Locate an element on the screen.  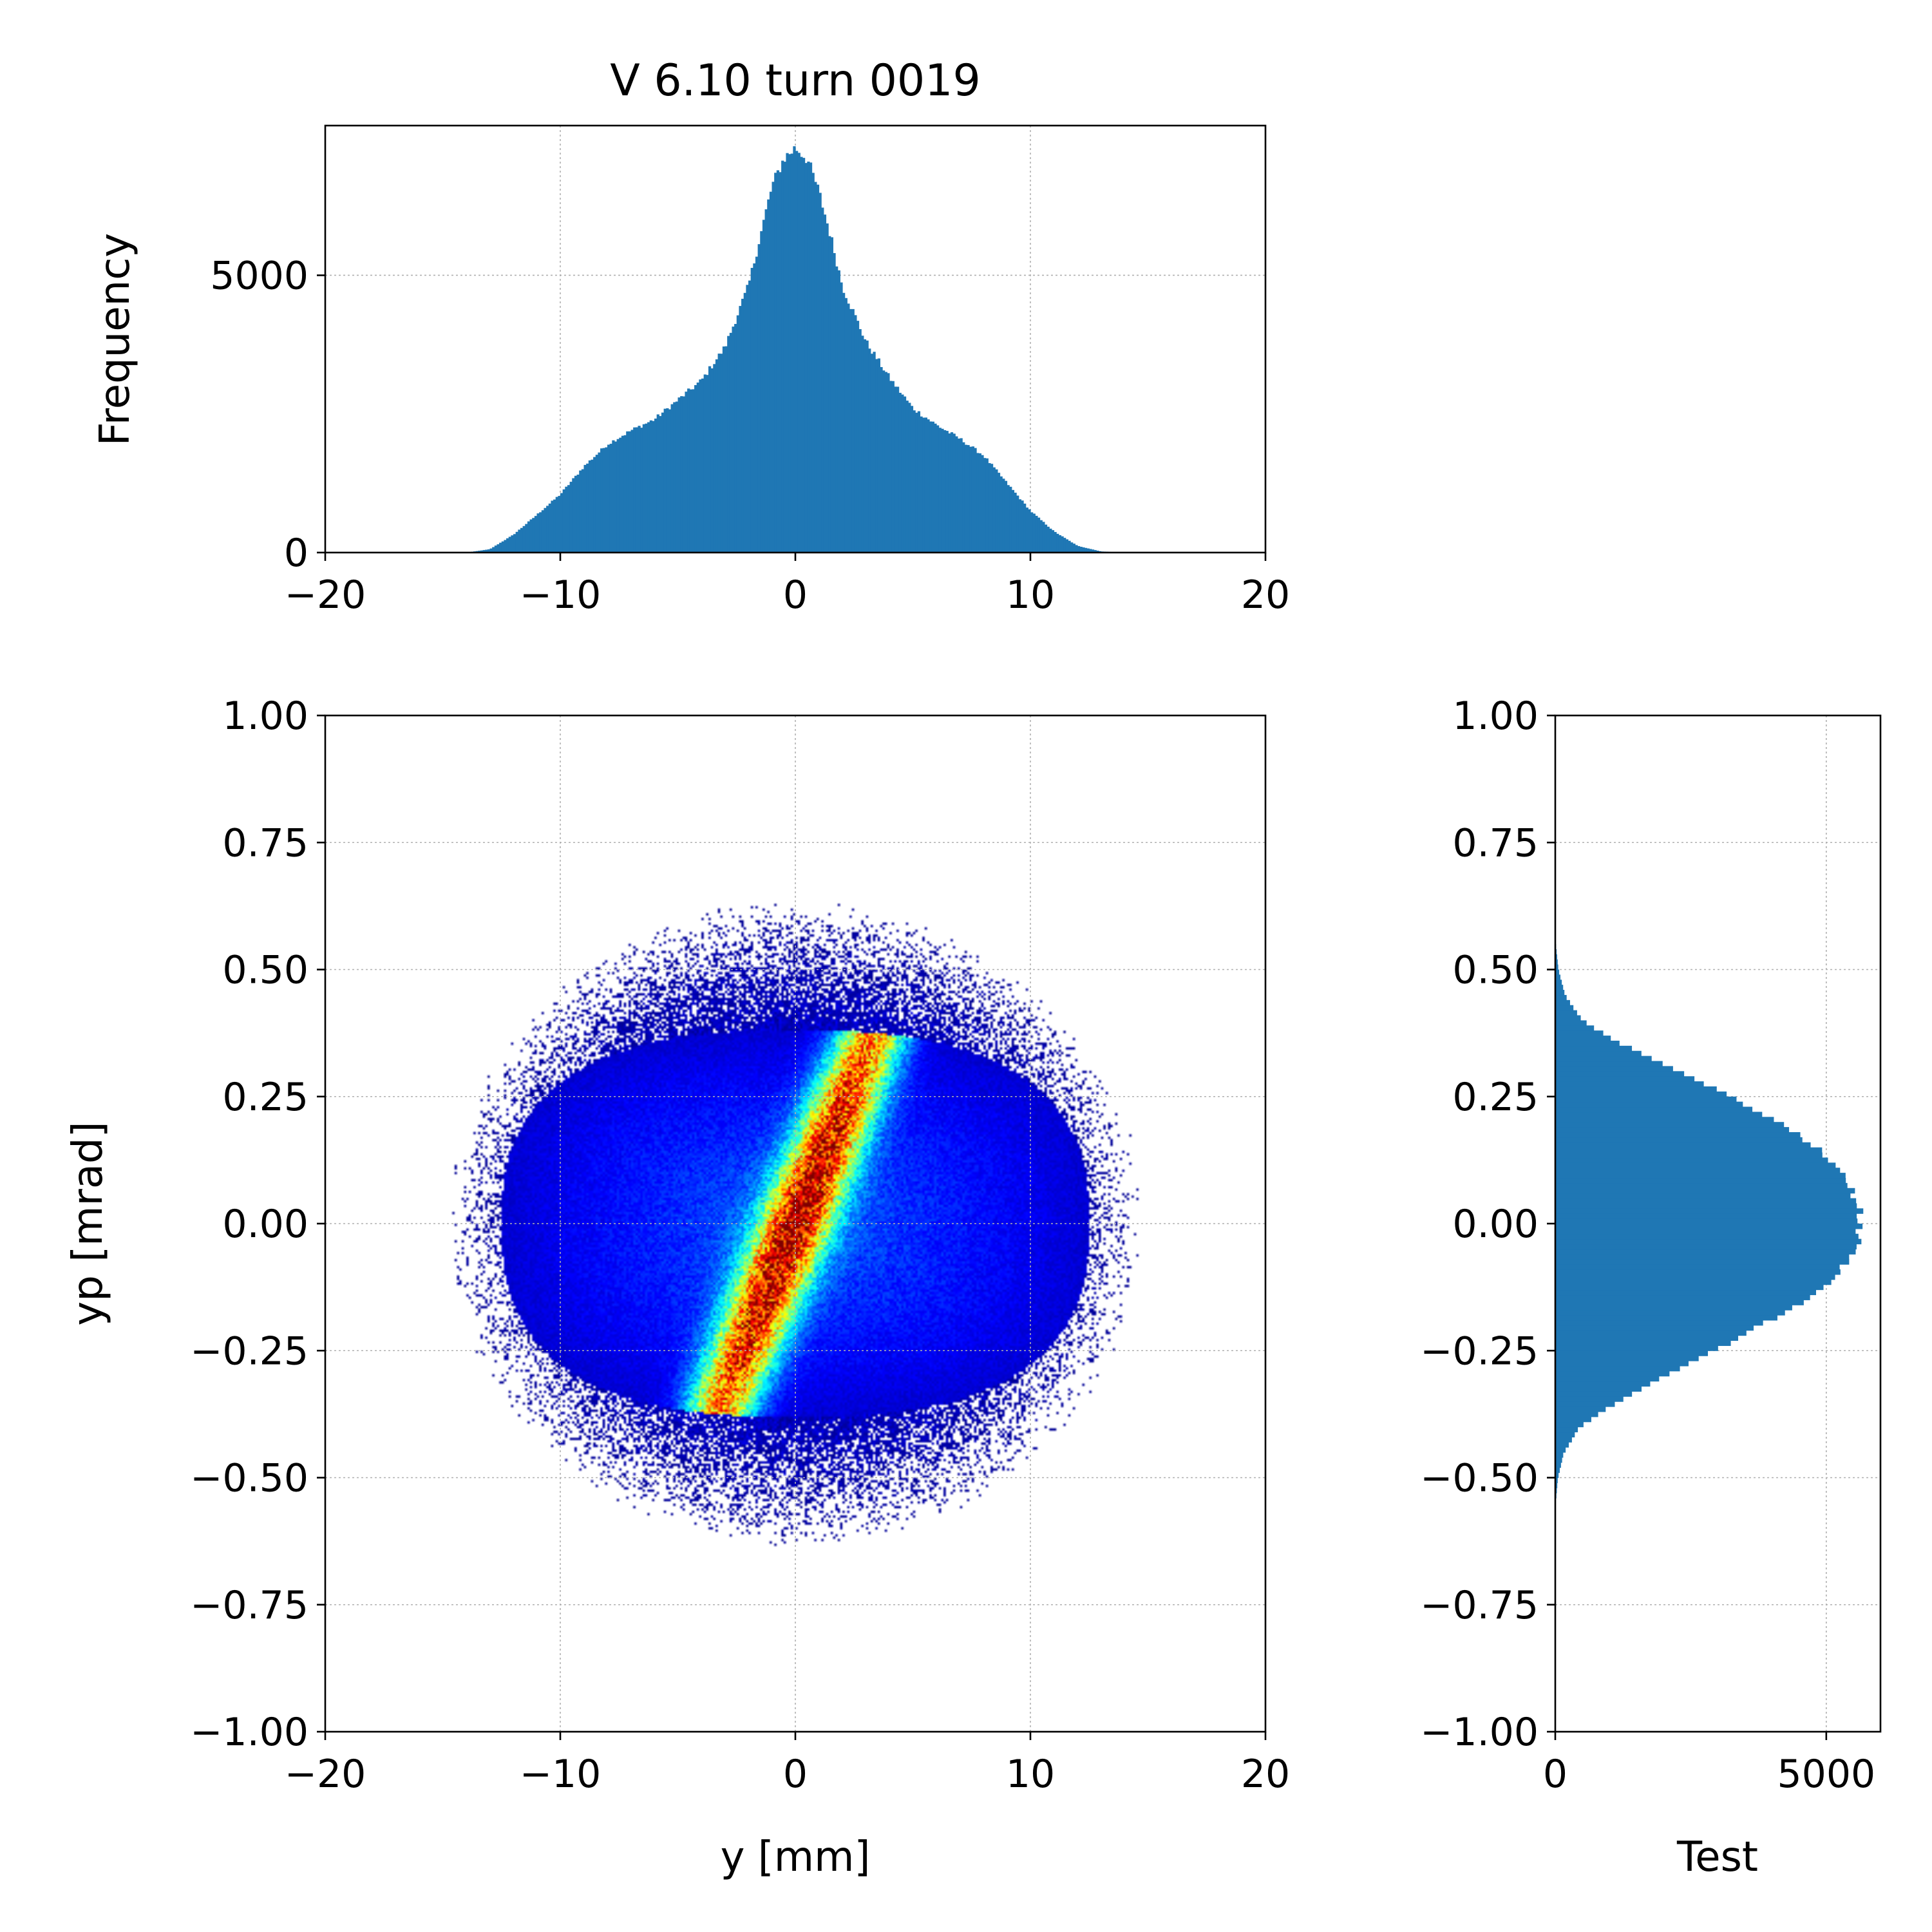
phase-space-ytick-label: 0.25 is located at coordinates (265, 1097).